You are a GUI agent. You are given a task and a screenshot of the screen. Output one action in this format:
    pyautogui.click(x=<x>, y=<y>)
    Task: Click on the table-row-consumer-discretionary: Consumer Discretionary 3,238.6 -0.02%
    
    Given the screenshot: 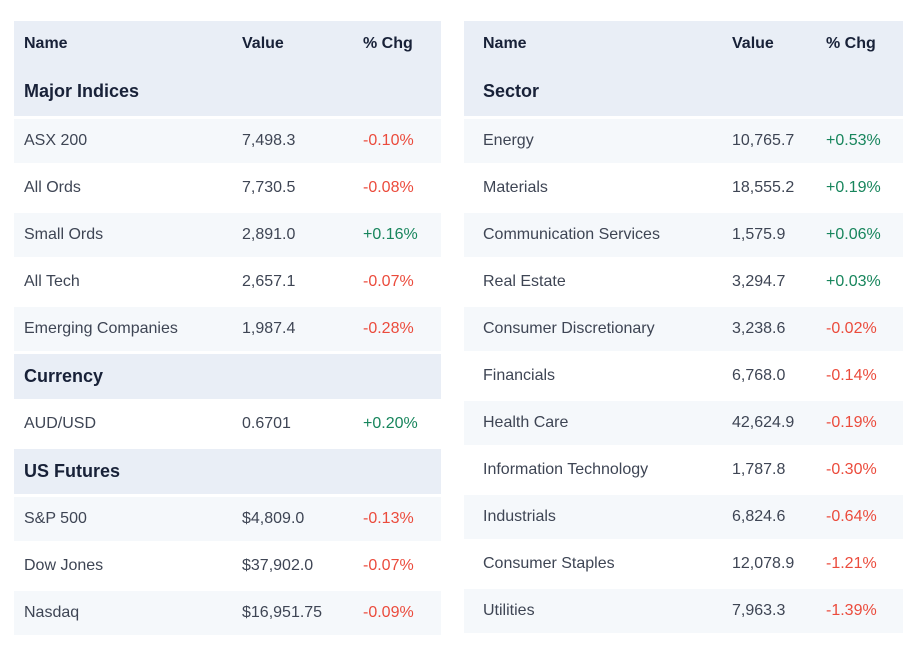 What is the action you would take?
    pyautogui.click(x=683, y=329)
    